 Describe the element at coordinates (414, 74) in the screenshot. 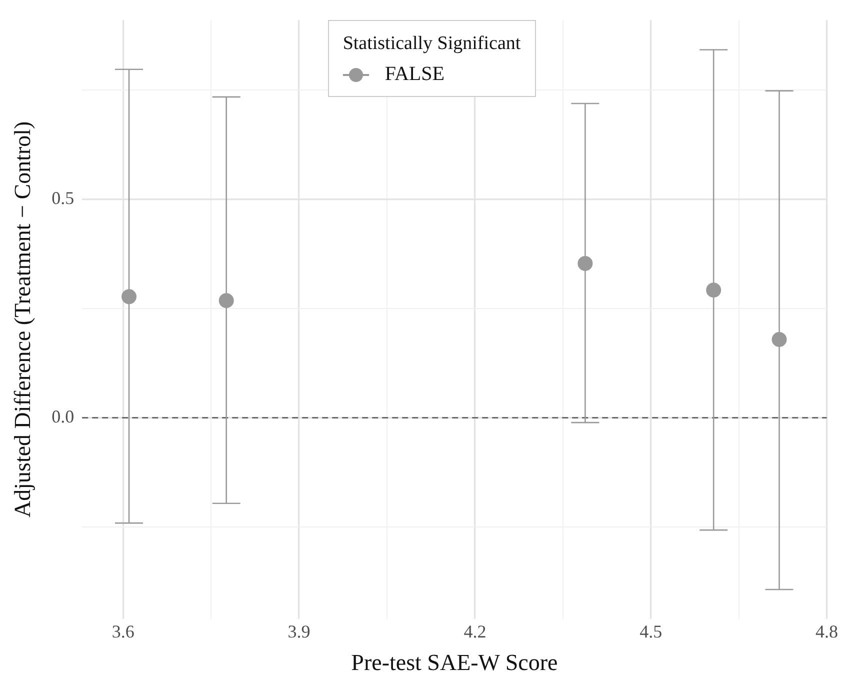

I see `legend-label: FALSE` at that location.